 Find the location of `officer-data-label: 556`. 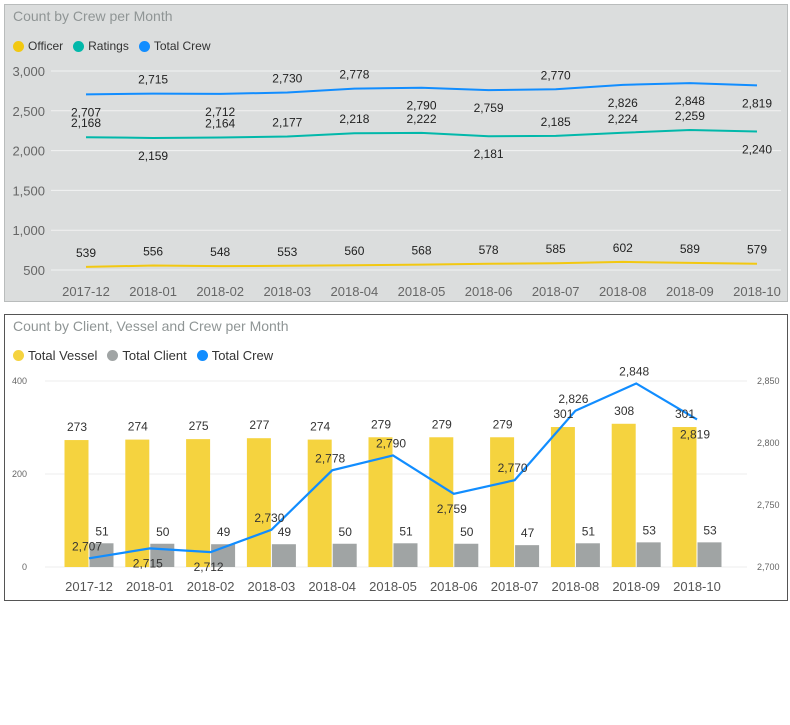

officer-data-label: 556 is located at coordinates (153, 252).